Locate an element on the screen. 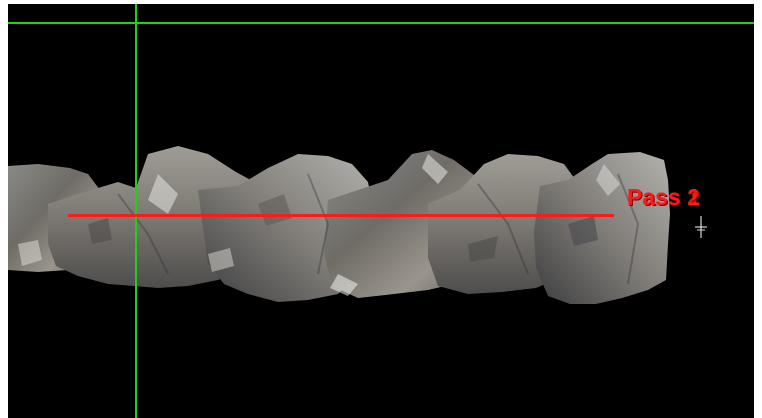 Image resolution: width=762 pixels, height=418 pixels. flight-pass-line is located at coordinates (341, 215).